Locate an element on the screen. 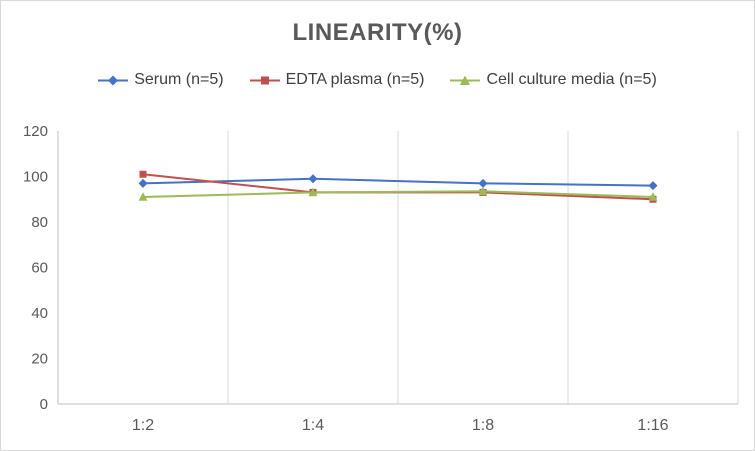  y-tick-label: 40 is located at coordinates (39, 313).